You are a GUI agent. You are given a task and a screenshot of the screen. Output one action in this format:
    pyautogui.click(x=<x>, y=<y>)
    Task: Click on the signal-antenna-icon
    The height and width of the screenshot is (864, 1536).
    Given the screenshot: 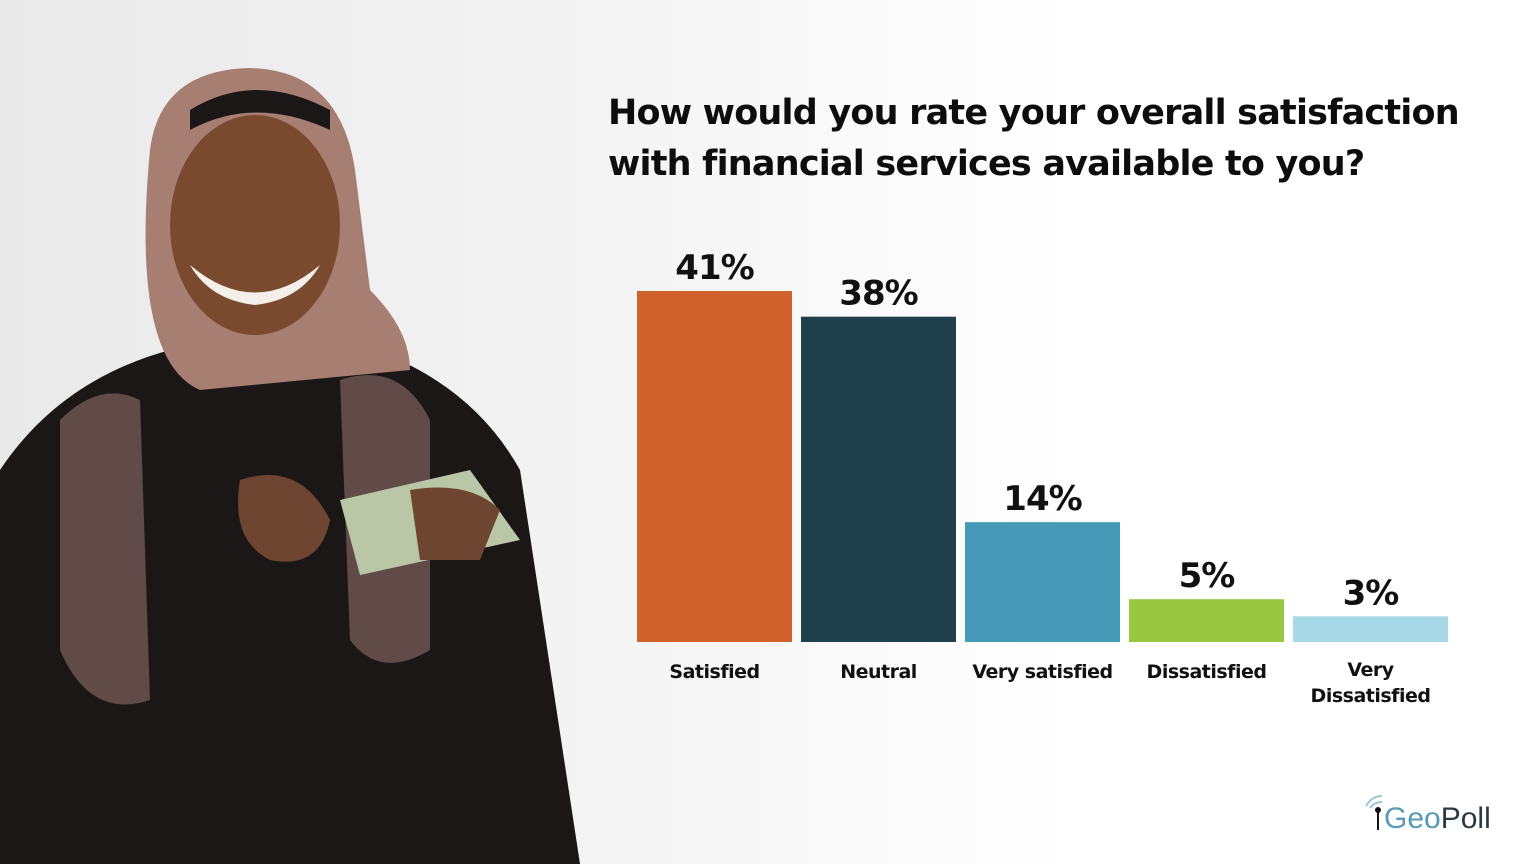 What is the action you would take?
    pyautogui.click(x=1374, y=812)
    